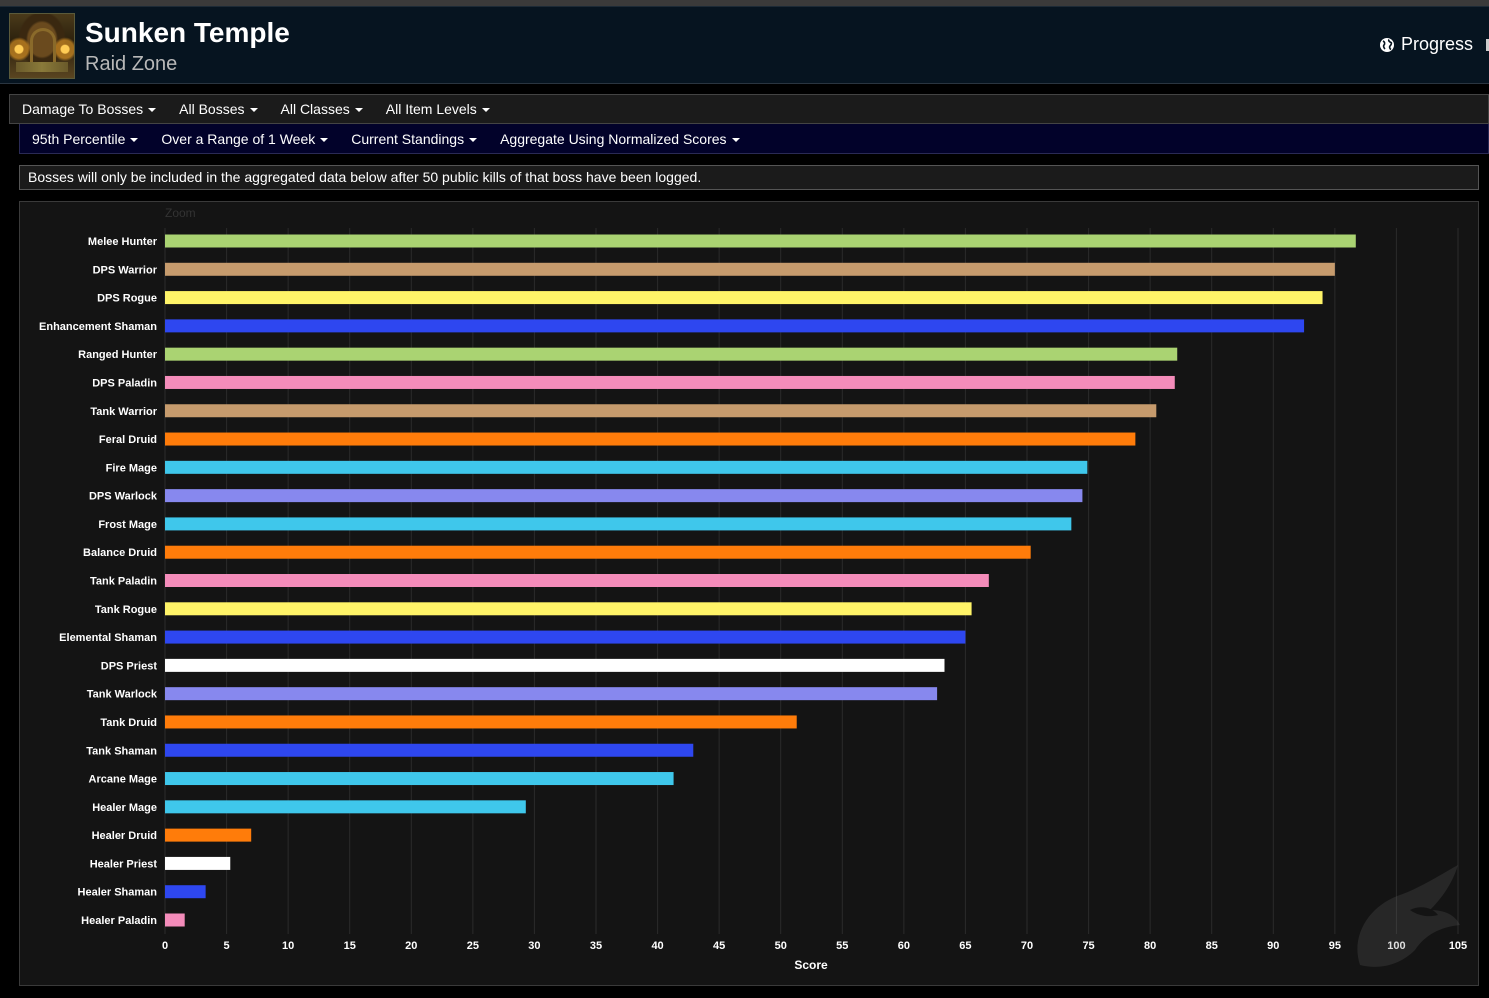 This screenshot has width=1489, height=998. Describe the element at coordinates (1150, 946) in the screenshot. I see `x-tick-label: 80` at that location.